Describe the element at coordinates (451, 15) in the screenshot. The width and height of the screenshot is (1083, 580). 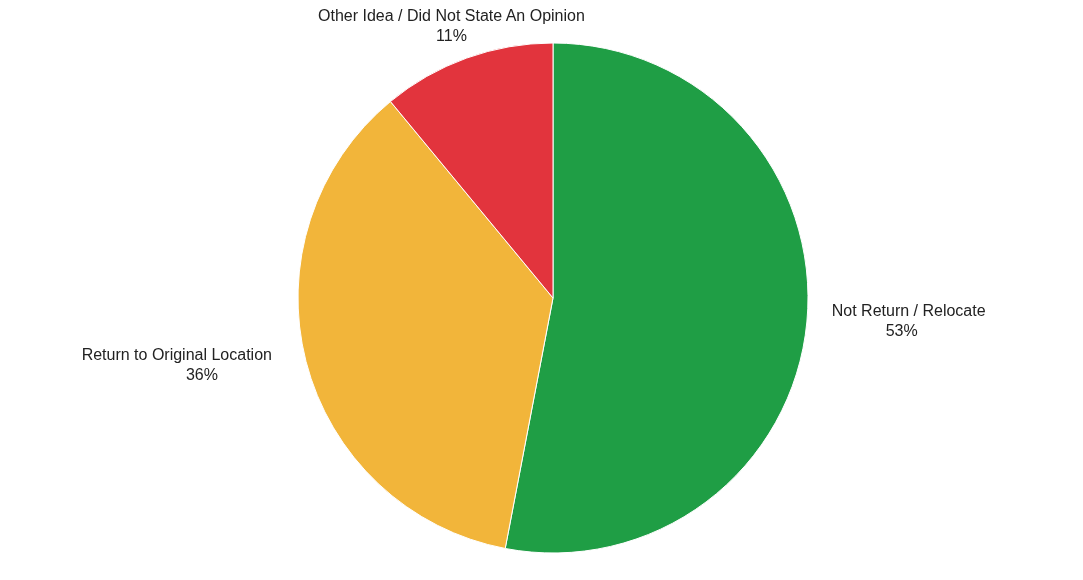
I see `slice-label: Other Idea / Did Not State An Opinion` at that location.